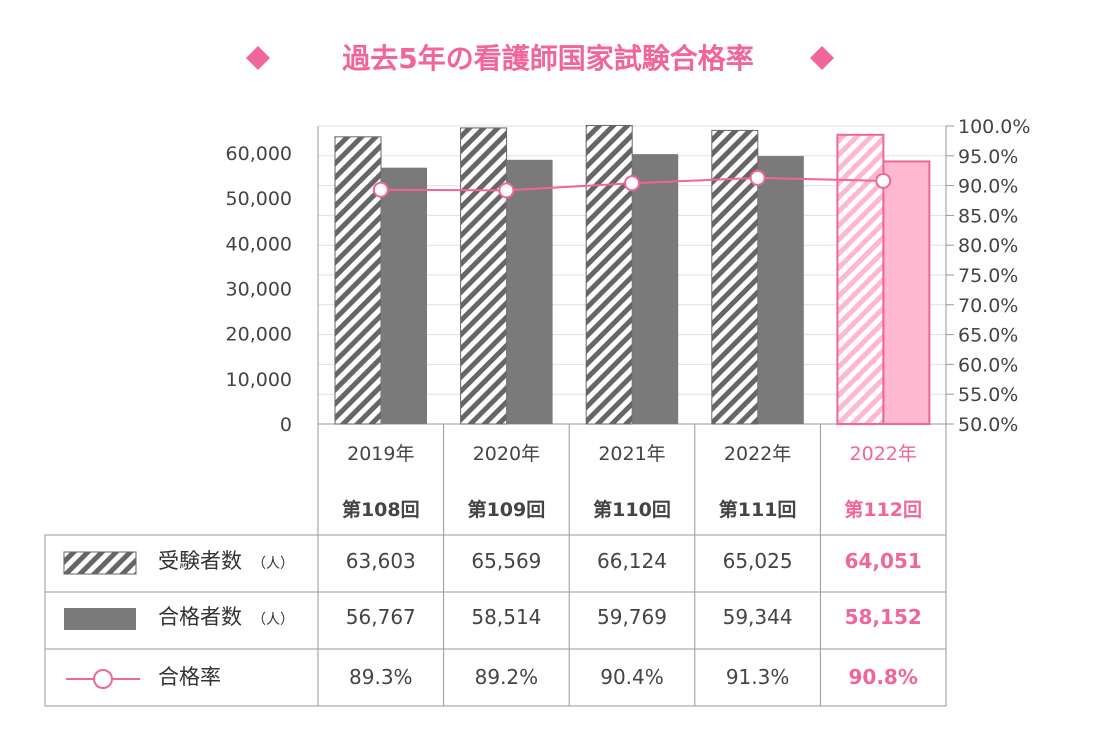 This screenshot has height=733, width=1097. What do you see at coordinates (381, 509) in the screenshot?
I see `category-session: 第108回` at bounding box center [381, 509].